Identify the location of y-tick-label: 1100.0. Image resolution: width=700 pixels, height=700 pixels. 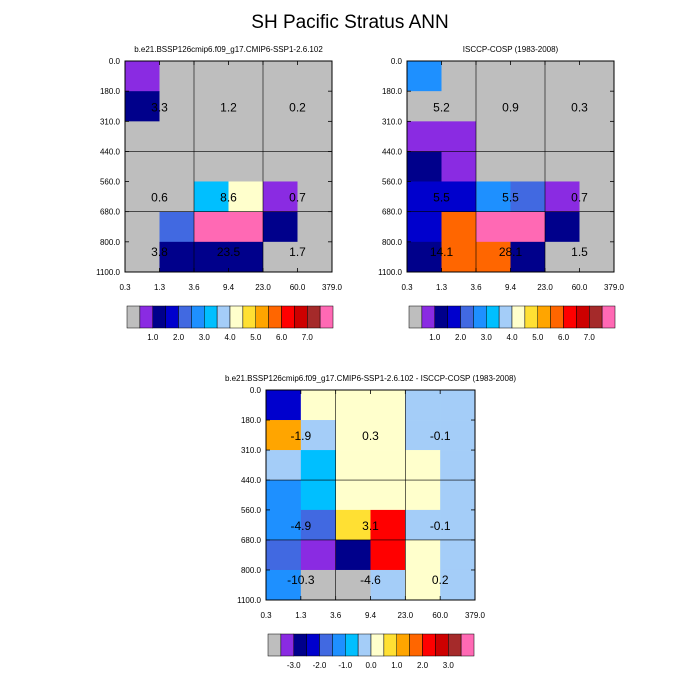
(390, 272).